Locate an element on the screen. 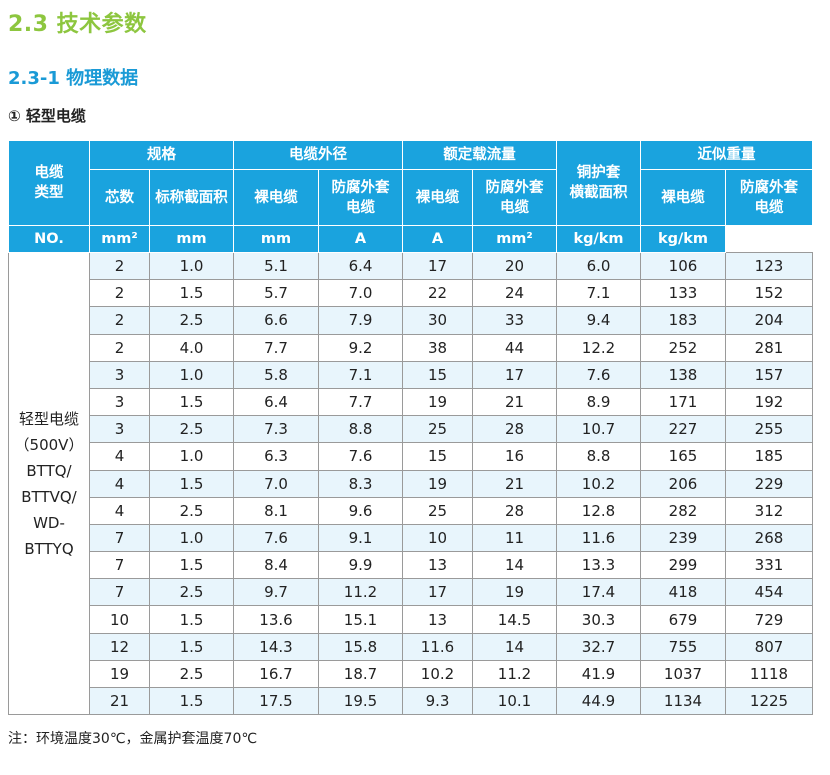 The height and width of the screenshot is (775, 830). table-cell: 9.3 is located at coordinates (437, 701).